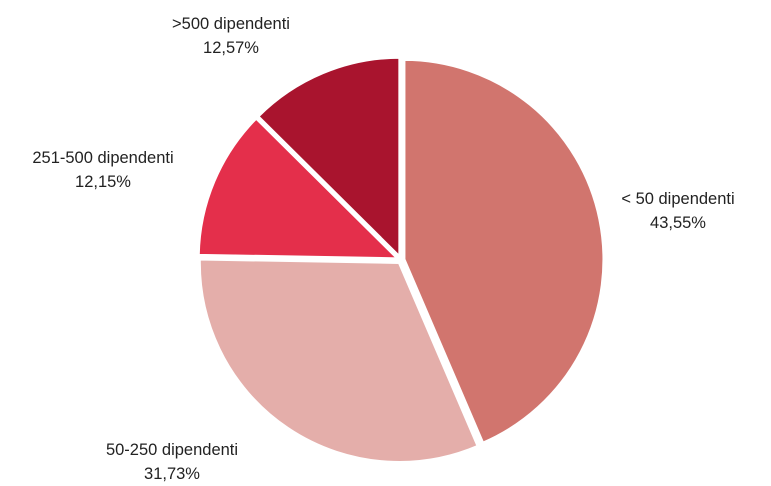 This screenshot has height=486, width=771. I want to click on slice-label-lt50: < 50 dipendenti, so click(677, 199).